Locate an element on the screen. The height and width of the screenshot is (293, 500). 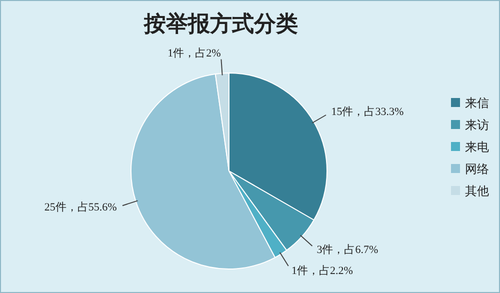
legend-label: 来电 is located at coordinates (477, 147).